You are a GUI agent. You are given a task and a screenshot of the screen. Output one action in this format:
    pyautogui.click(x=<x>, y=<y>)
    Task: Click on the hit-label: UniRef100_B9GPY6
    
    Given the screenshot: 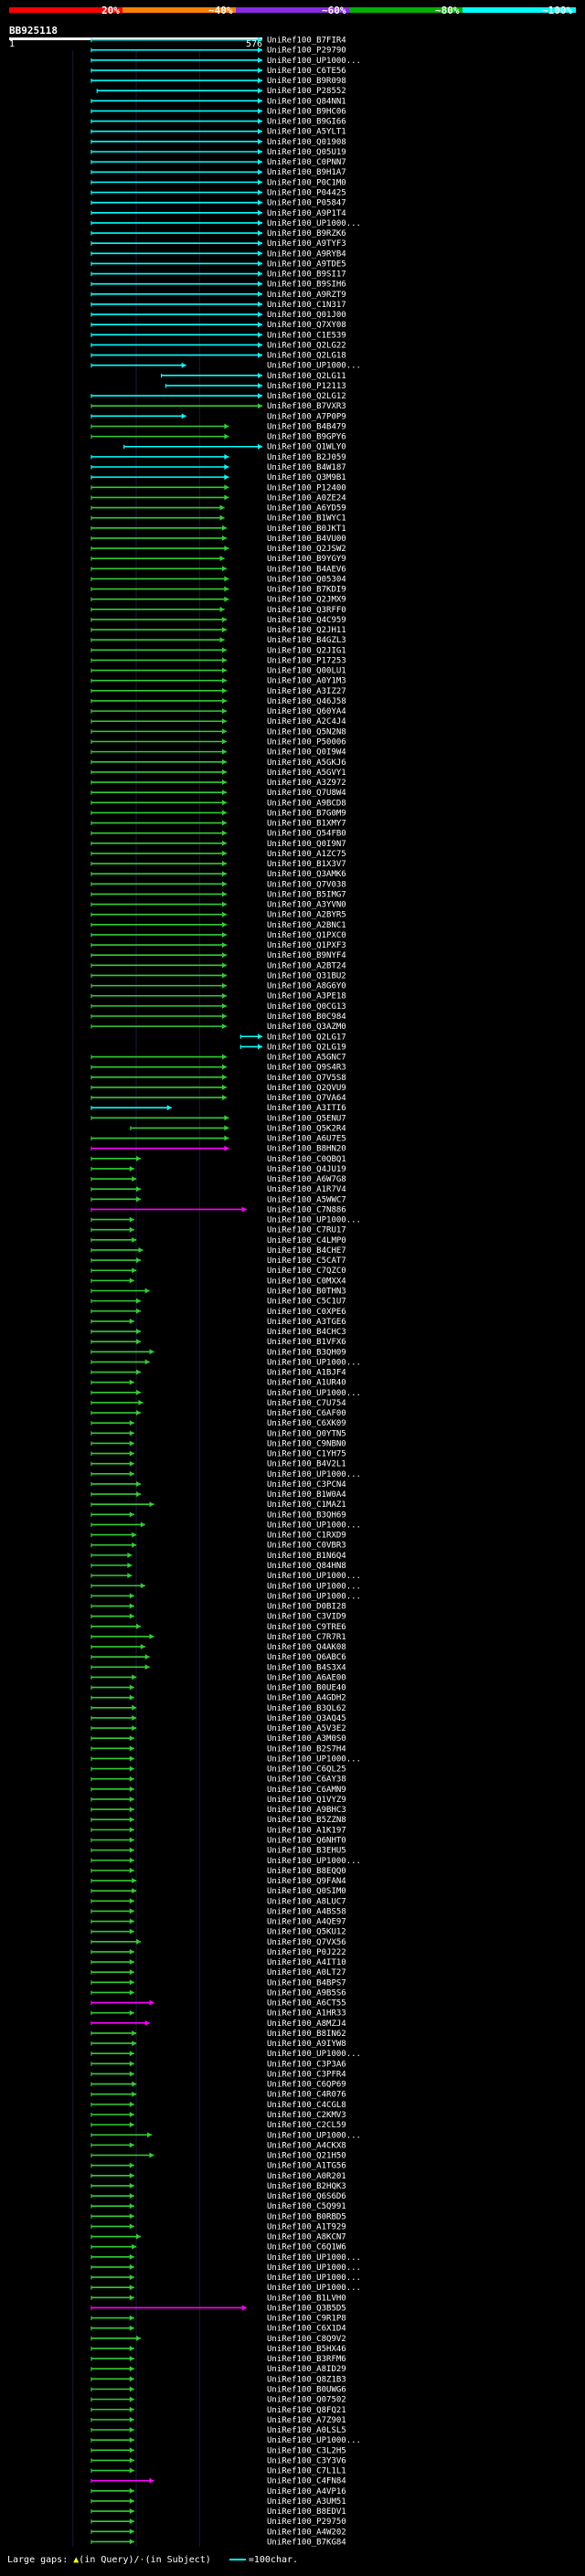 What is the action you would take?
    pyautogui.click(x=307, y=437)
    